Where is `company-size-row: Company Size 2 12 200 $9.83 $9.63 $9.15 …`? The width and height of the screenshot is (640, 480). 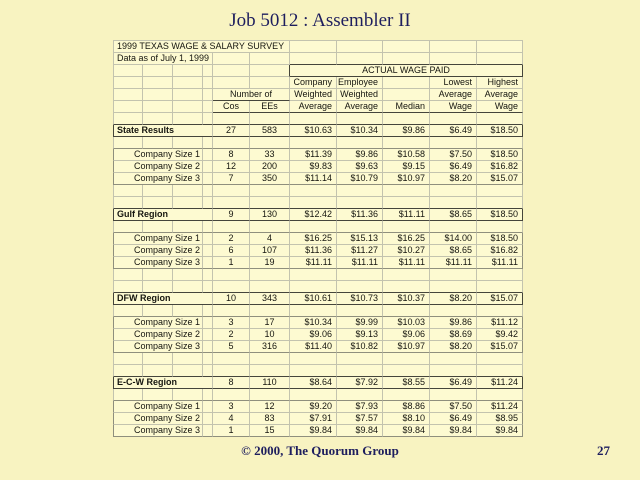
company-size-row: Company Size 2 12 200 $9.83 $9.63 $9.15 … is located at coordinates (318, 167).